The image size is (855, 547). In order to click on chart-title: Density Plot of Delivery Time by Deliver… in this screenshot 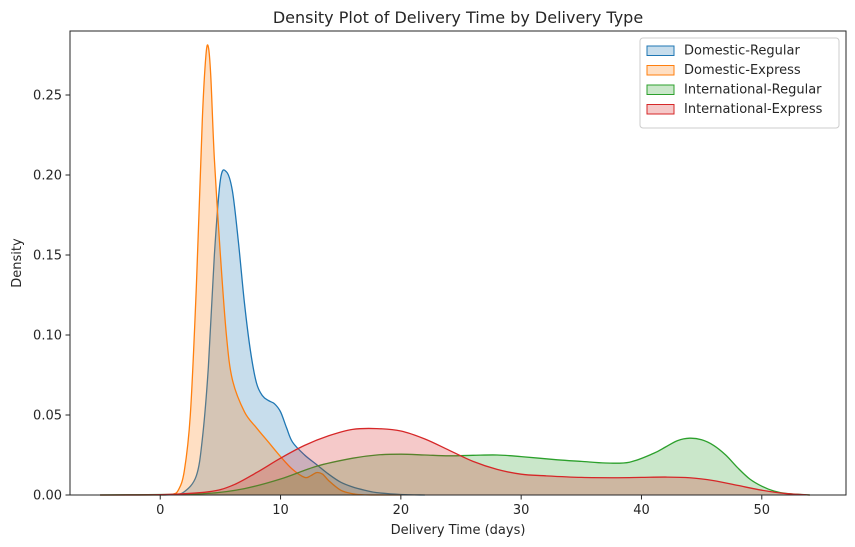, I will do `click(458, 17)`.